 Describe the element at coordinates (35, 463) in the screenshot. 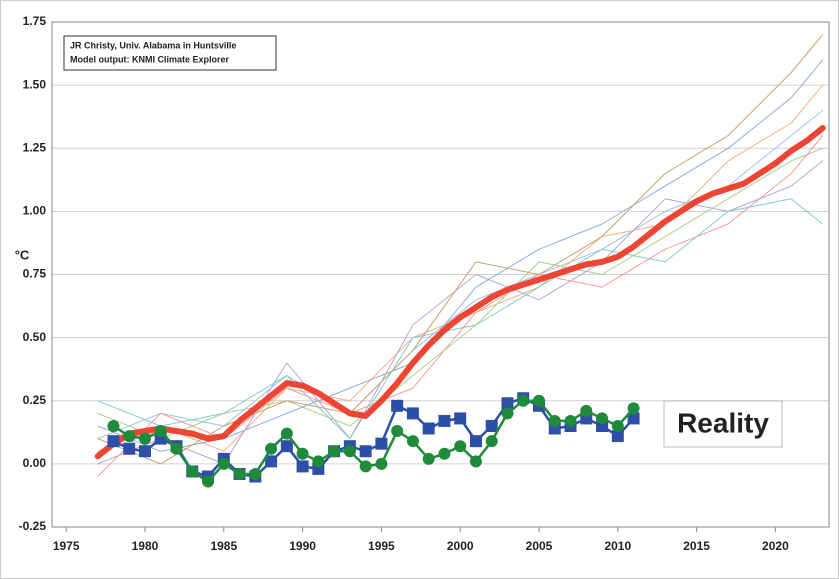

I see `y-tick-label: 0.00` at that location.